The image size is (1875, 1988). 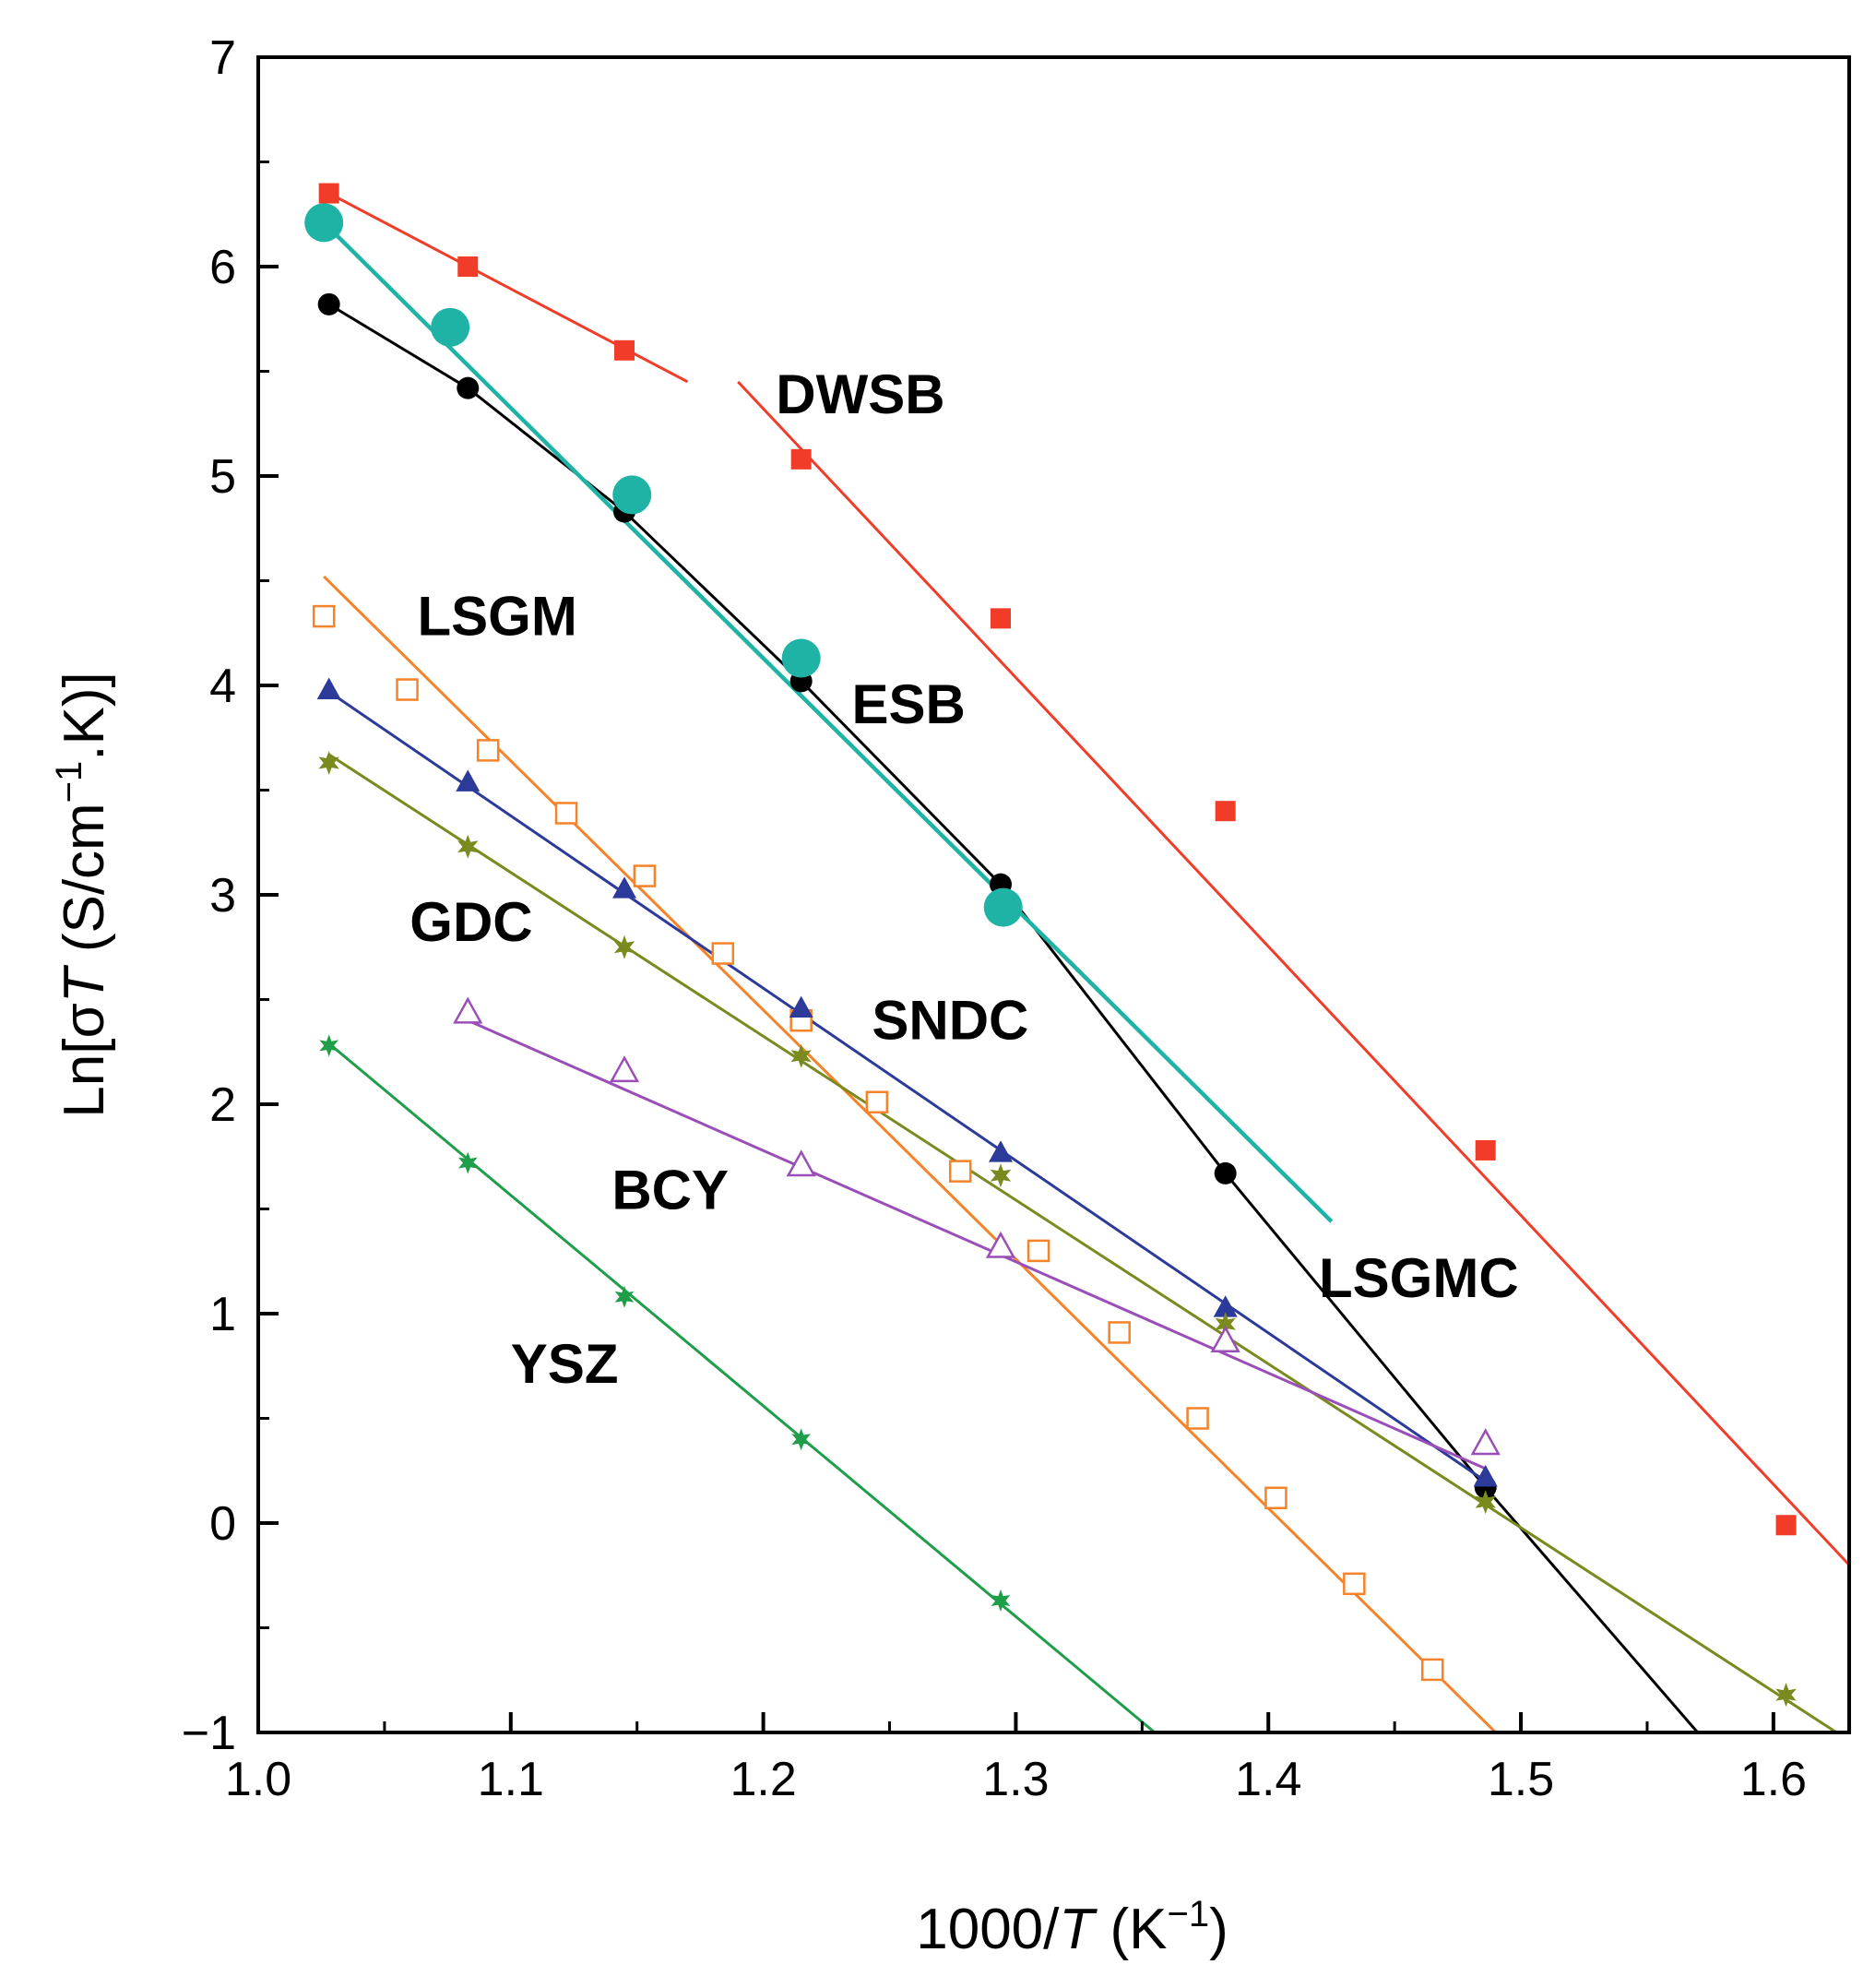 What do you see at coordinates (84, 1060) in the screenshot?
I see `y-axis-title-prefix: Ln[σ` at bounding box center [84, 1060].